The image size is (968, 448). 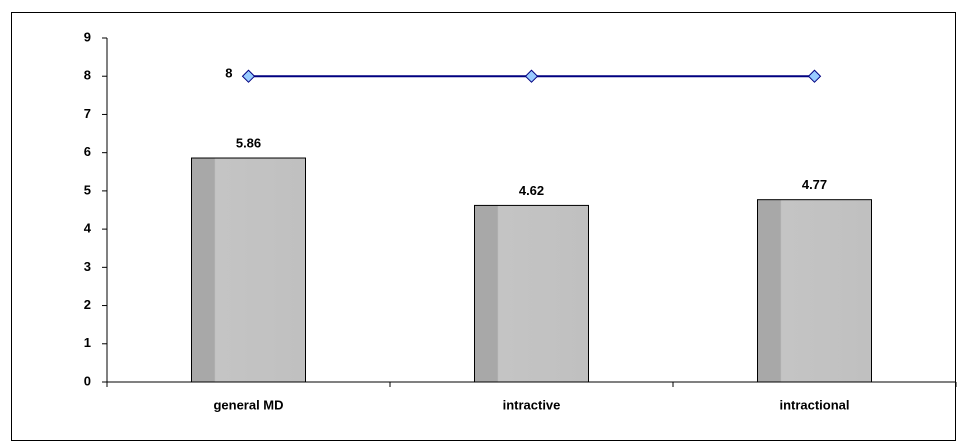 I want to click on y-tick-label: 4, so click(x=88, y=228).